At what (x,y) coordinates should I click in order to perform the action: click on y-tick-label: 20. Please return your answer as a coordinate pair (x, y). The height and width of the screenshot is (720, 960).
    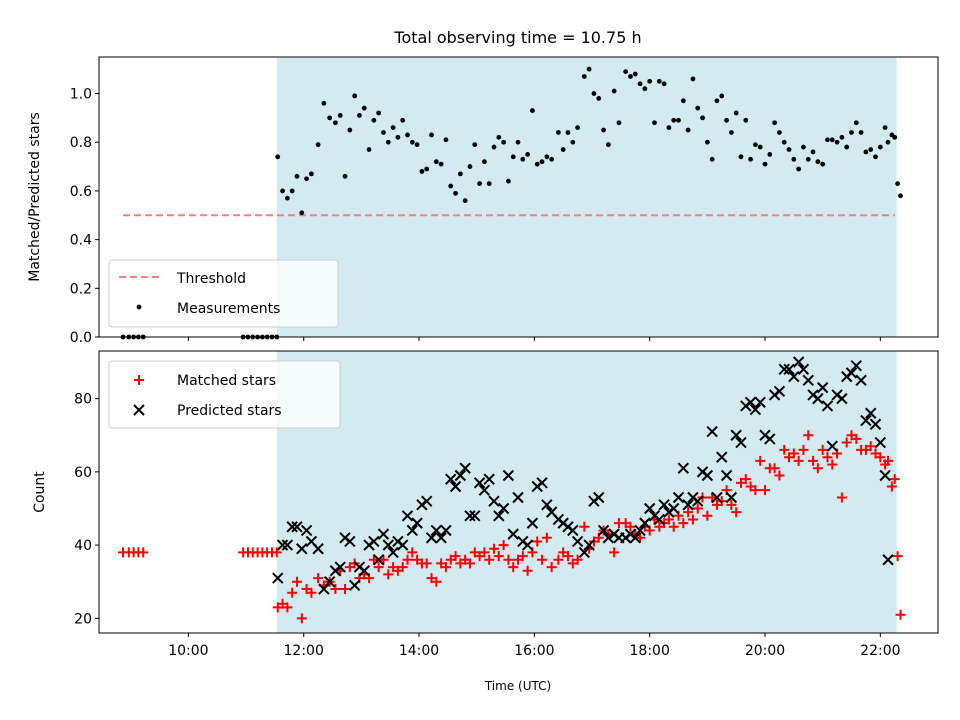
    Looking at the image, I should click on (83, 619).